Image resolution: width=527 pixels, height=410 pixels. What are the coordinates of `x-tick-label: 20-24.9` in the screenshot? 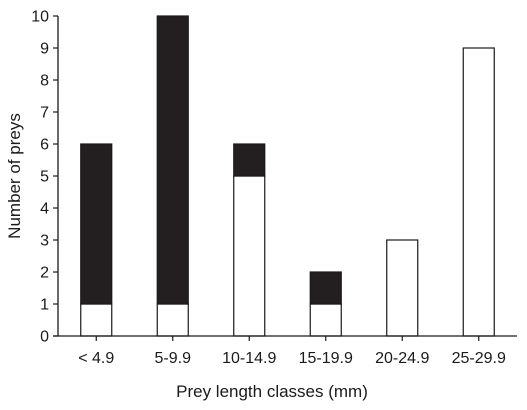 It's located at (402, 358).